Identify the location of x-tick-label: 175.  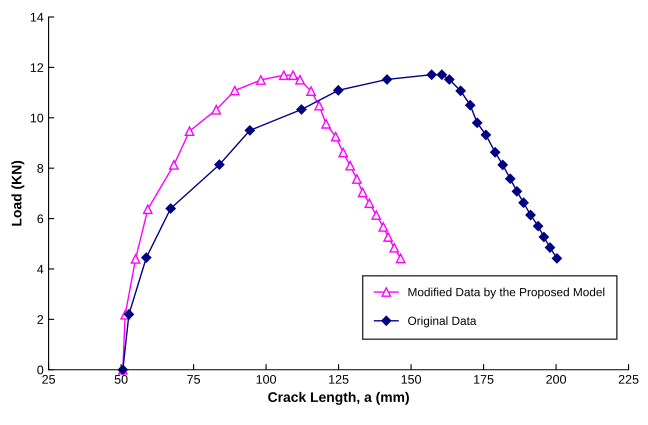
(484, 379).